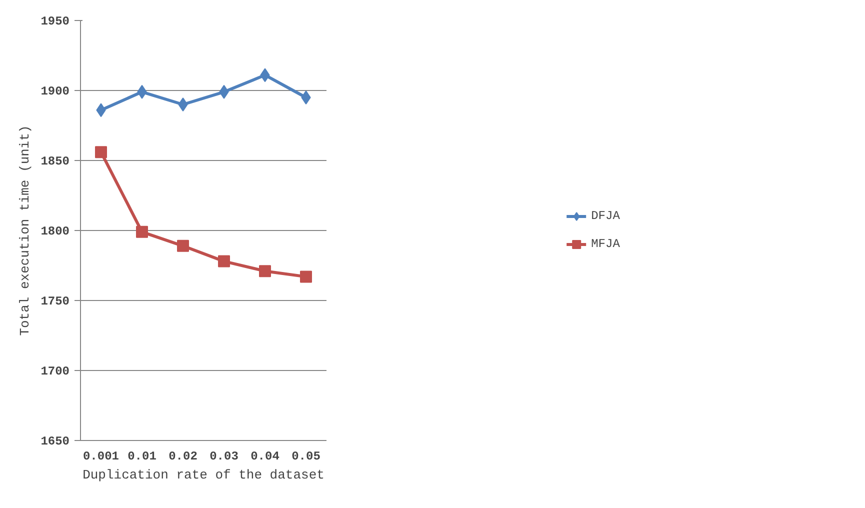  What do you see at coordinates (55, 441) in the screenshot?
I see `y-tick-label: 1650` at bounding box center [55, 441].